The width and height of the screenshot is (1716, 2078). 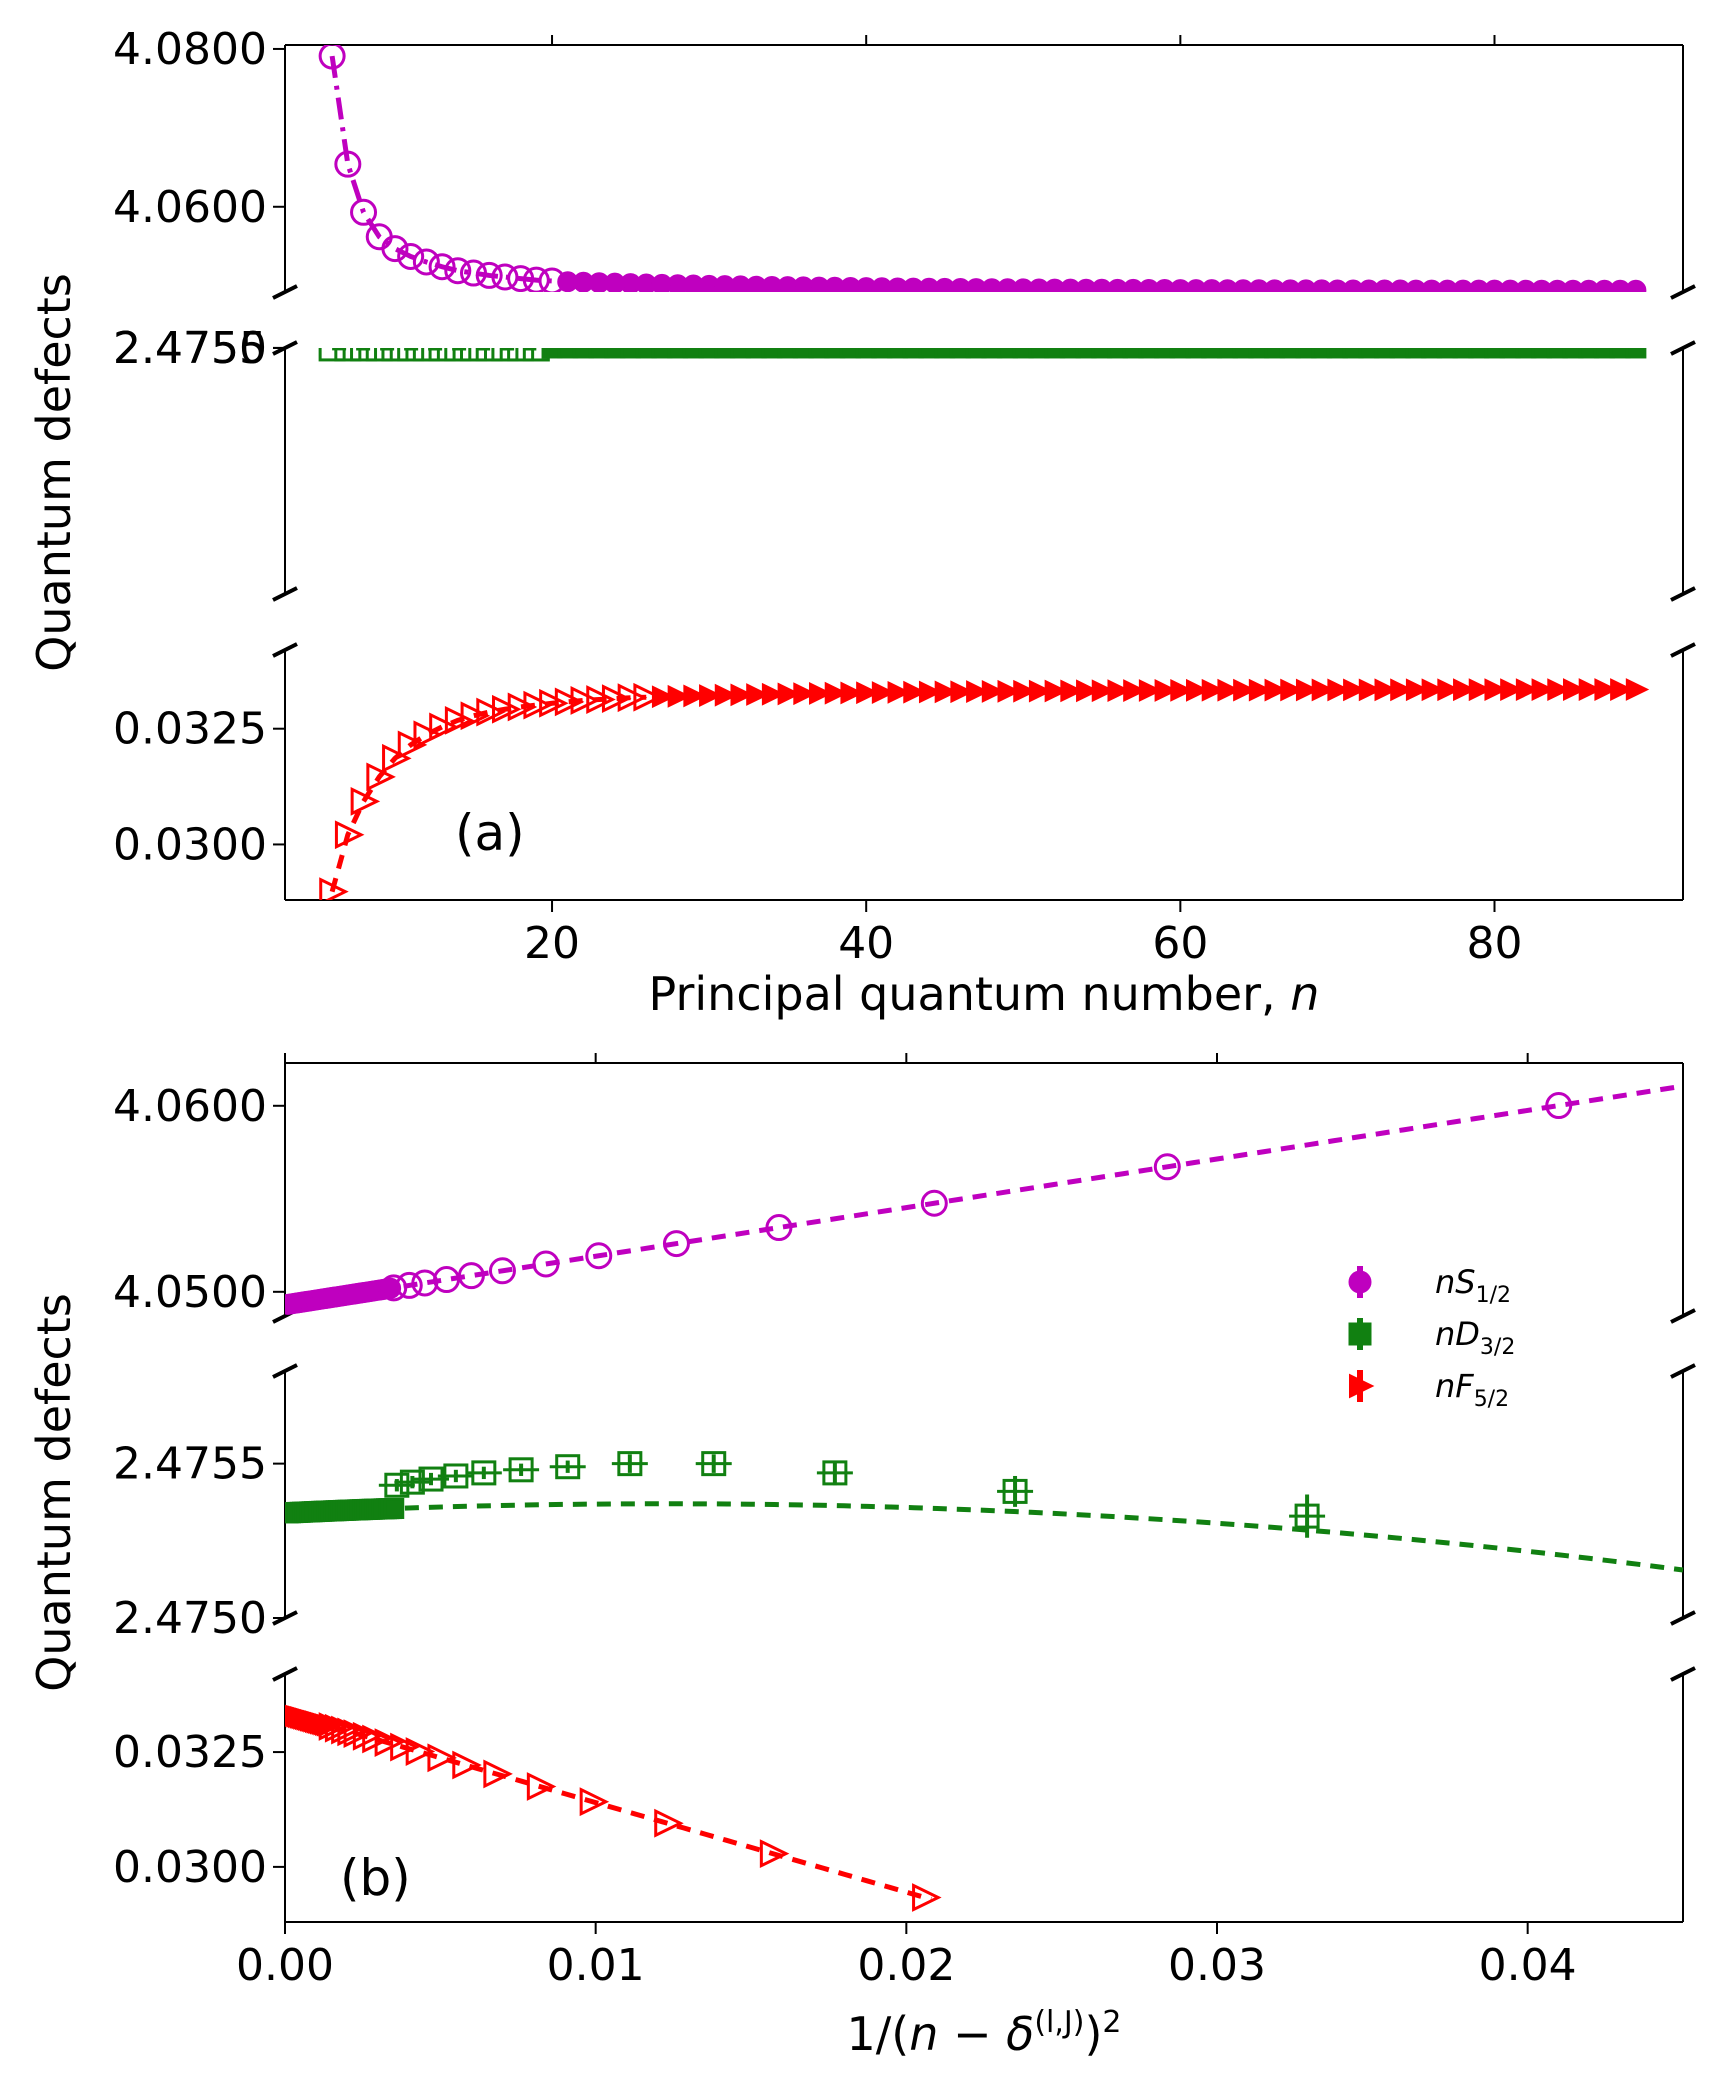 I want to click on segment-nD3/2: 2.4750 2.4755, so click(x=904, y=1503).